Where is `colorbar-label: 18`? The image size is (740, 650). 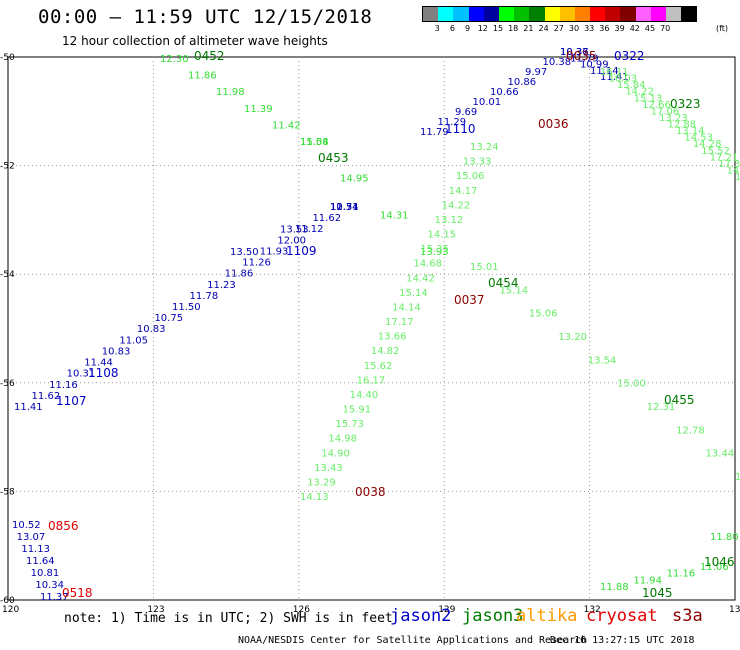
colorbar-label: 18 is located at coordinates (513, 28).